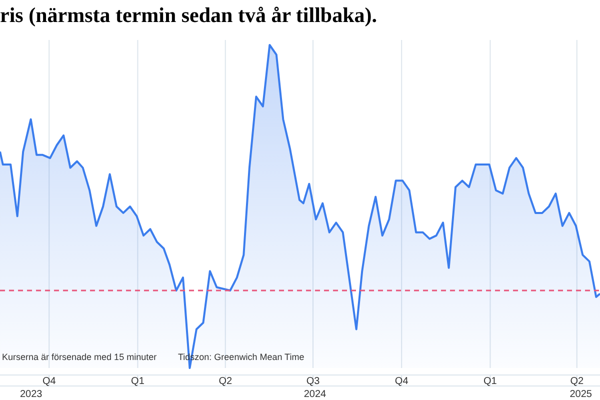 The image size is (600, 400). Describe the element at coordinates (189, 15) in the screenshot. I see `chart-title: ris (närmsta termin sedan två år tillbaka).` at that location.